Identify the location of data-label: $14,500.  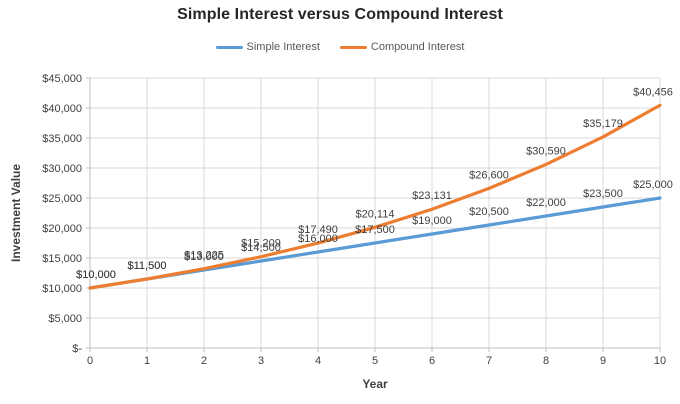
(261, 248).